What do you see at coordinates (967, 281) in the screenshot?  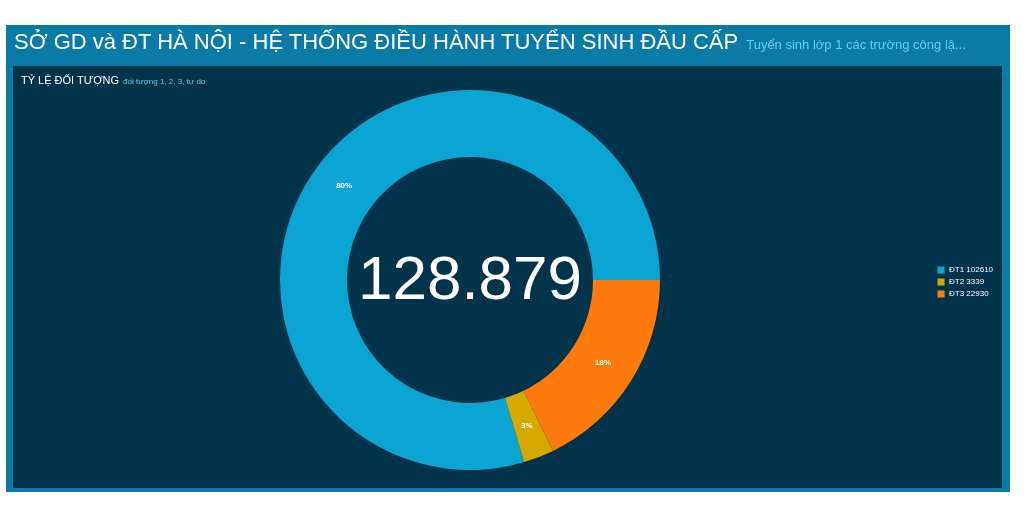 I see `legend-label: ĐT2 3339` at bounding box center [967, 281].